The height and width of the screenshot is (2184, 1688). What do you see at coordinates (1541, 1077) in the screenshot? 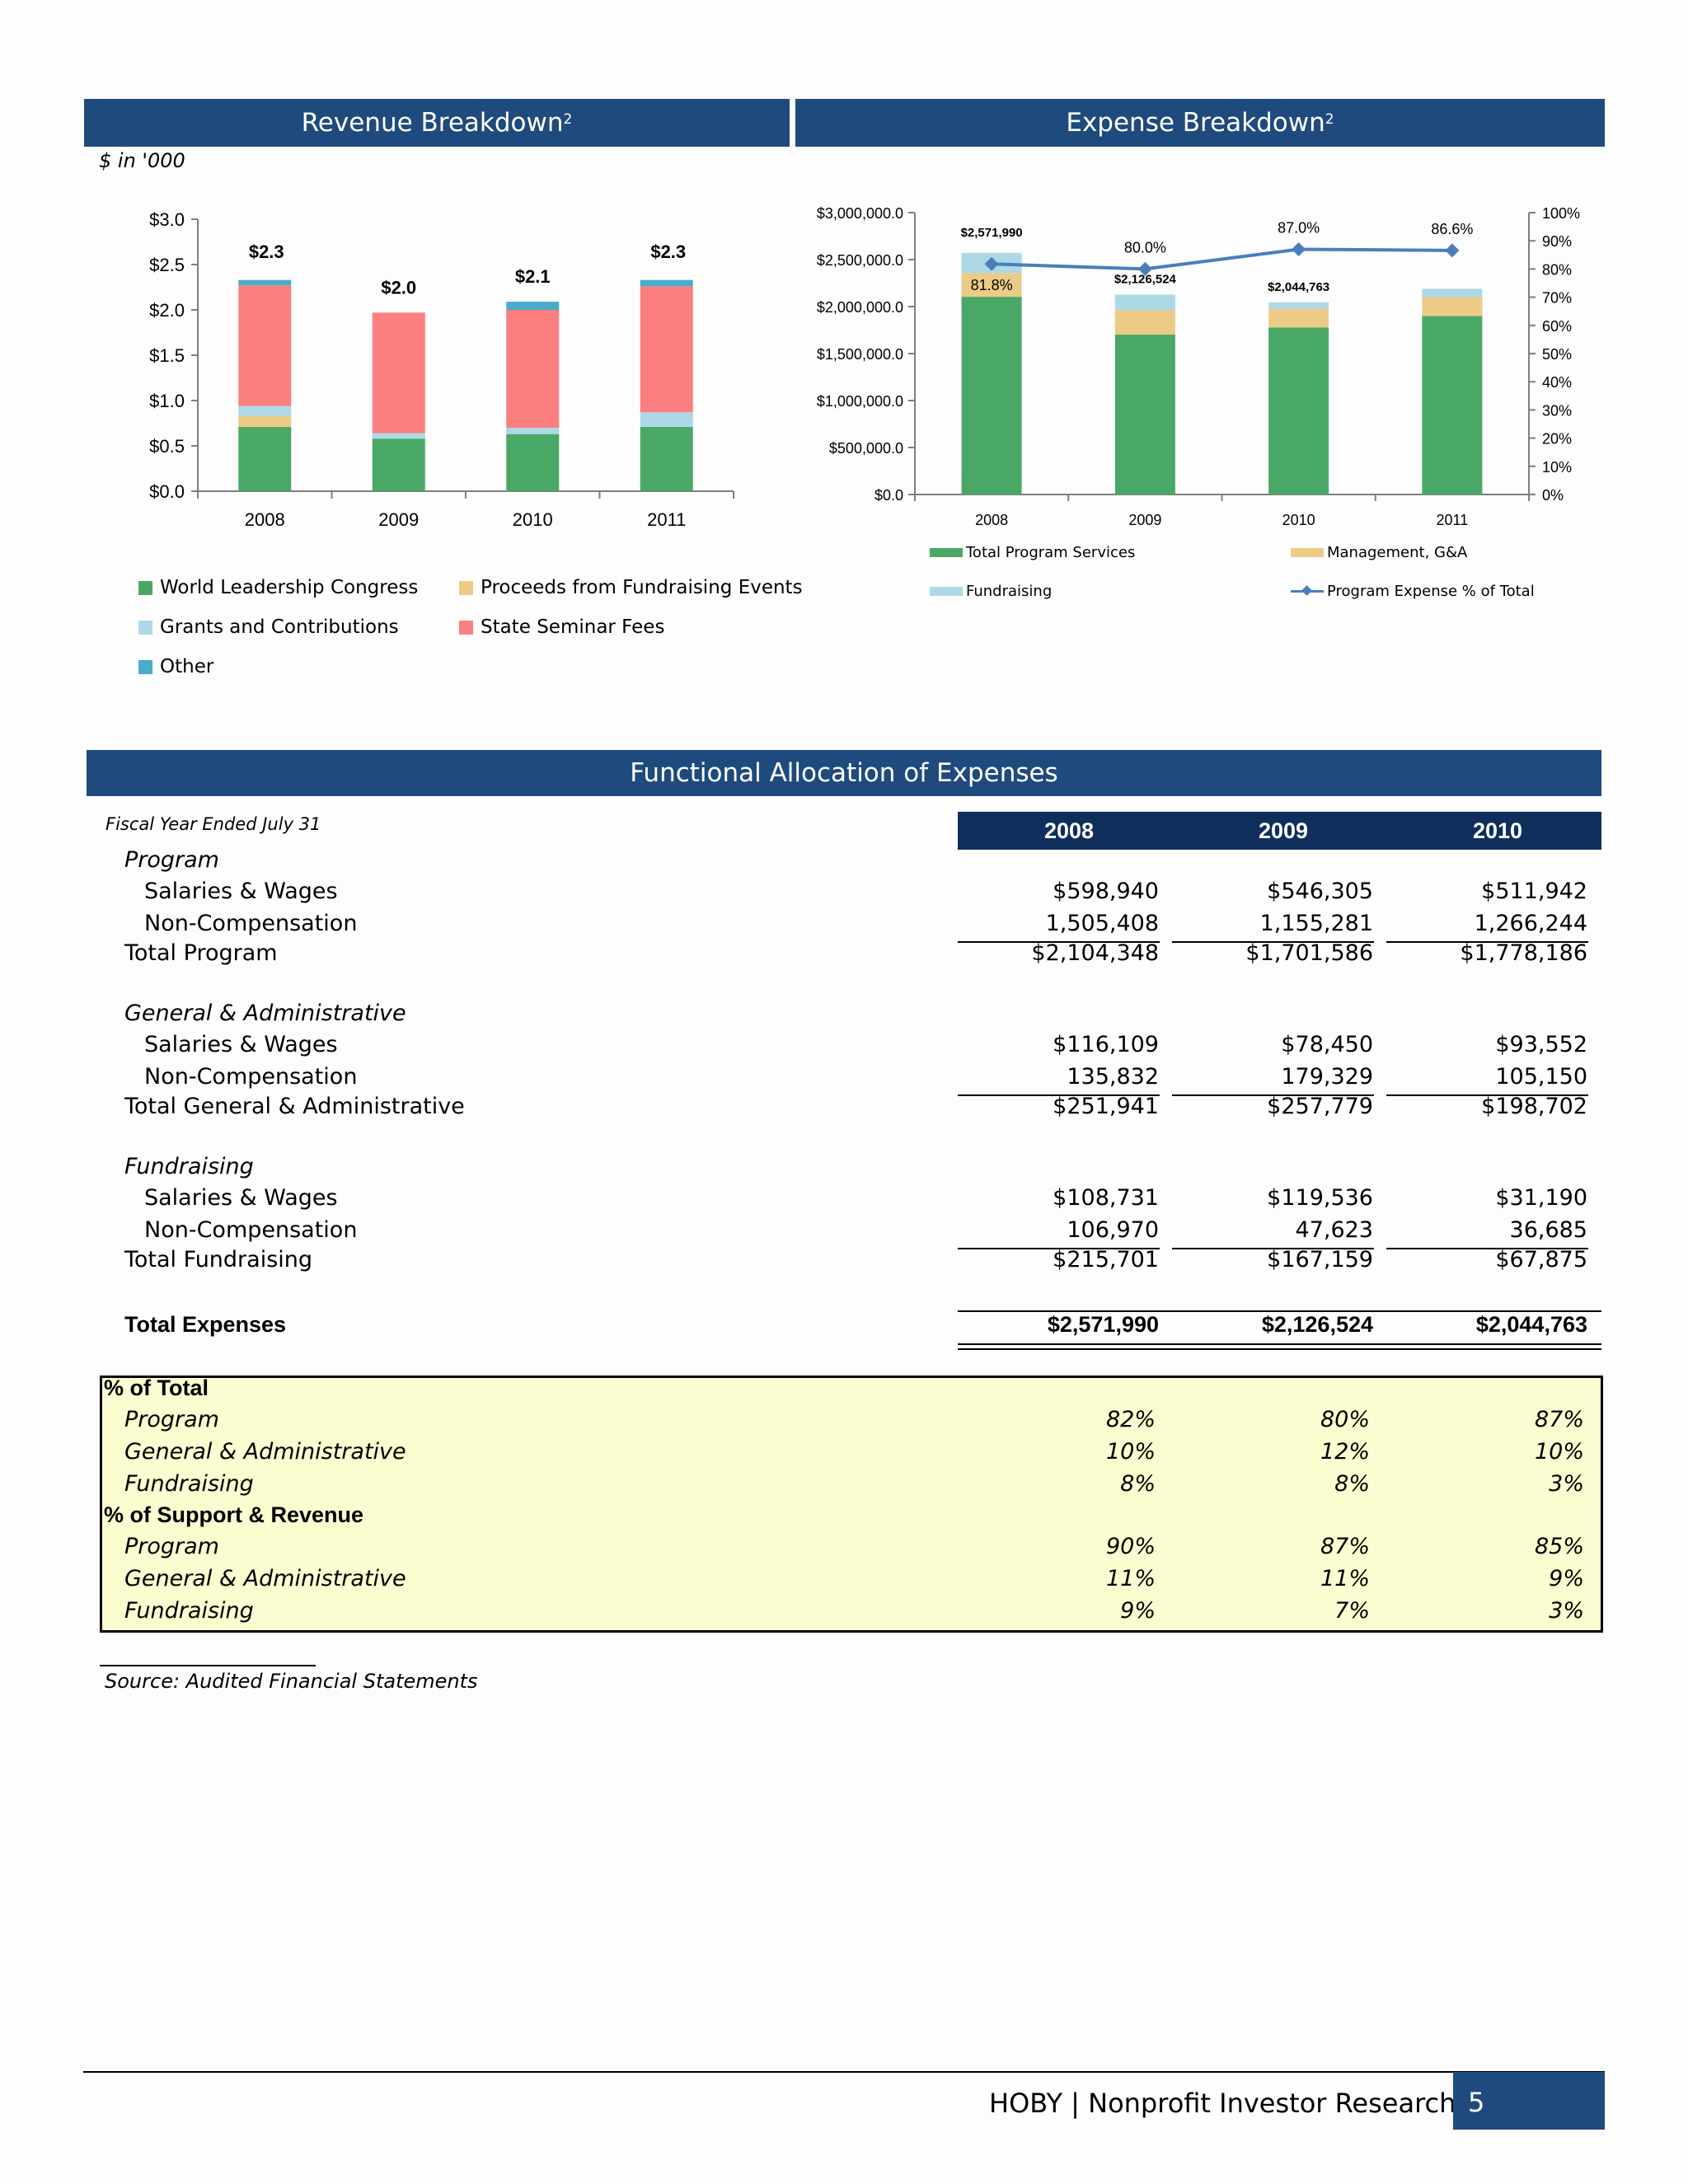
I see `value-2010: 105,150` at bounding box center [1541, 1077].